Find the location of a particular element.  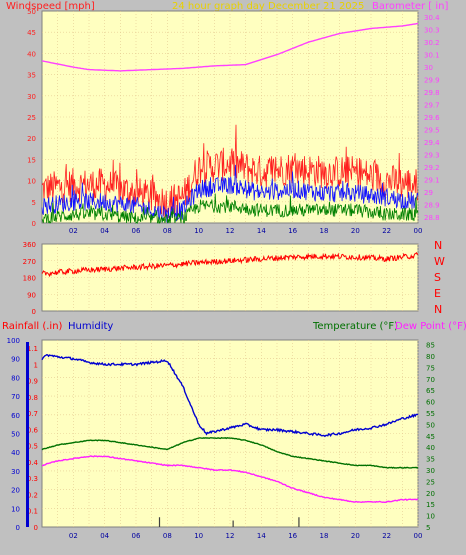

wind-gust-series is located at coordinates (230, 171).